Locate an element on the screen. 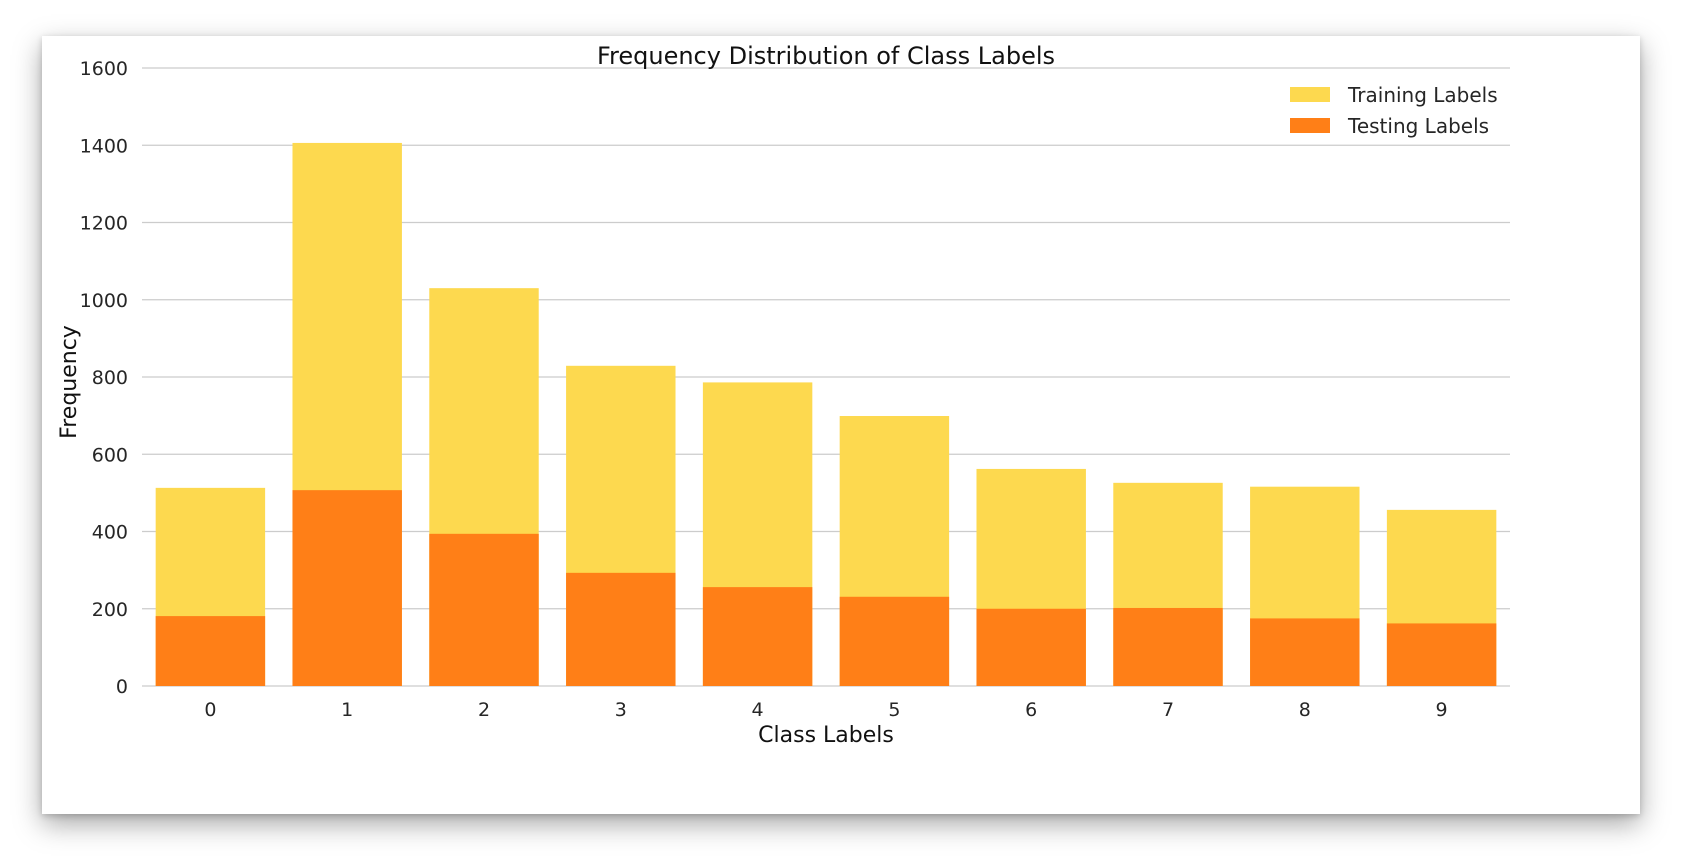 The height and width of the screenshot is (860, 1684). x-tick-label: 4 is located at coordinates (758, 710).